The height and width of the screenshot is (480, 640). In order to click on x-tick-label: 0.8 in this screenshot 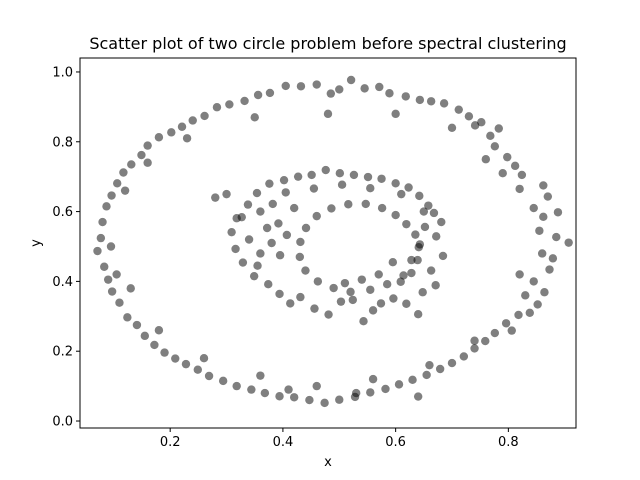, I will do `click(508, 442)`.